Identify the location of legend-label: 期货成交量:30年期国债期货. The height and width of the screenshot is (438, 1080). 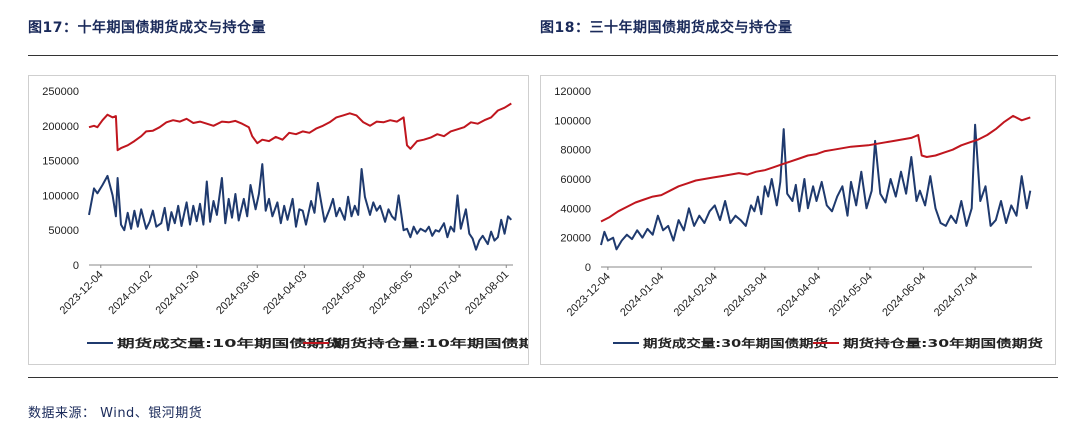
(735, 343).